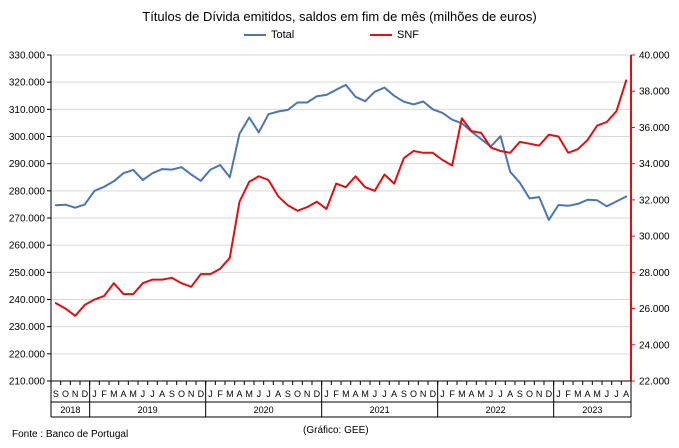  I want to click on y-left-tick-label: 320.000, so click(27, 83).